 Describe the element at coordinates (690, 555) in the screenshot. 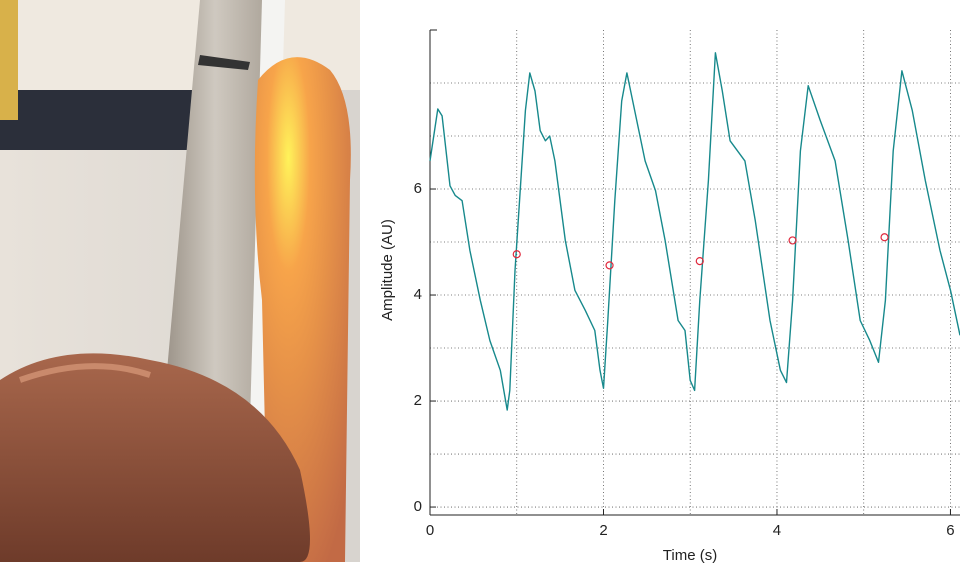

I see `x-axis-label: Time (s)` at that location.